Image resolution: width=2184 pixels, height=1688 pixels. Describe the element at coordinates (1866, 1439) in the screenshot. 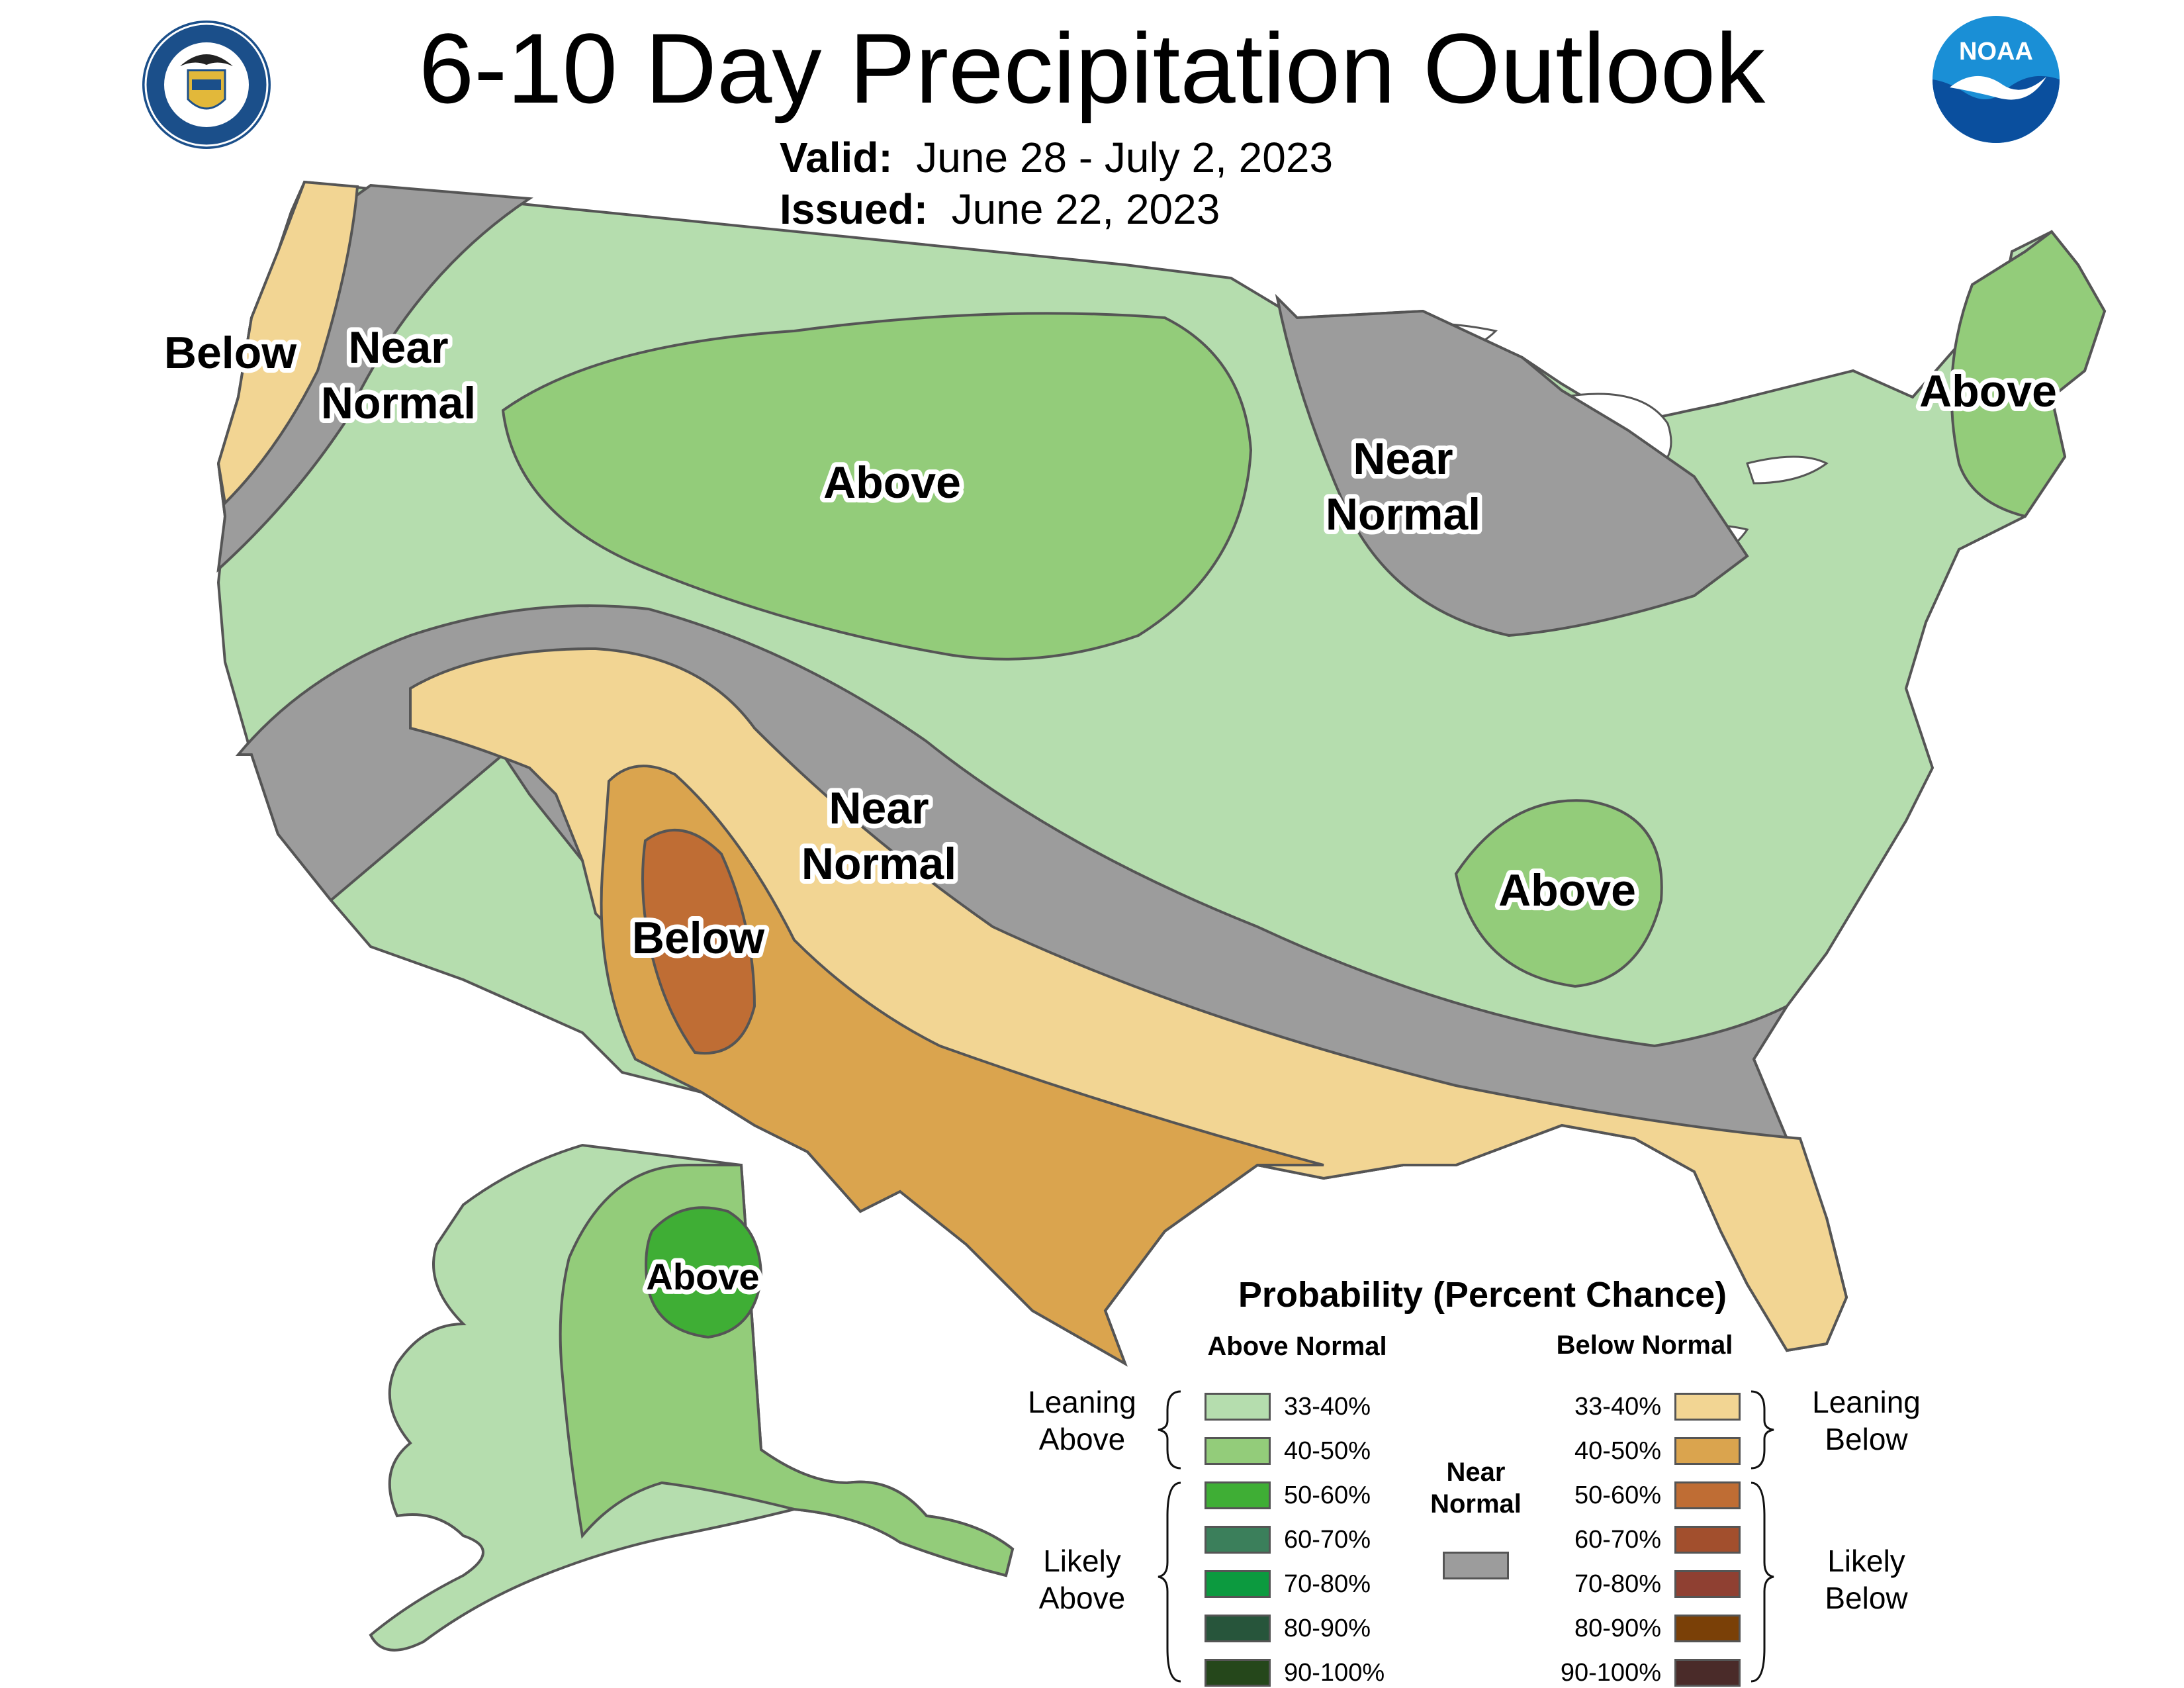

I see `leaning-below-line2: Below` at that location.